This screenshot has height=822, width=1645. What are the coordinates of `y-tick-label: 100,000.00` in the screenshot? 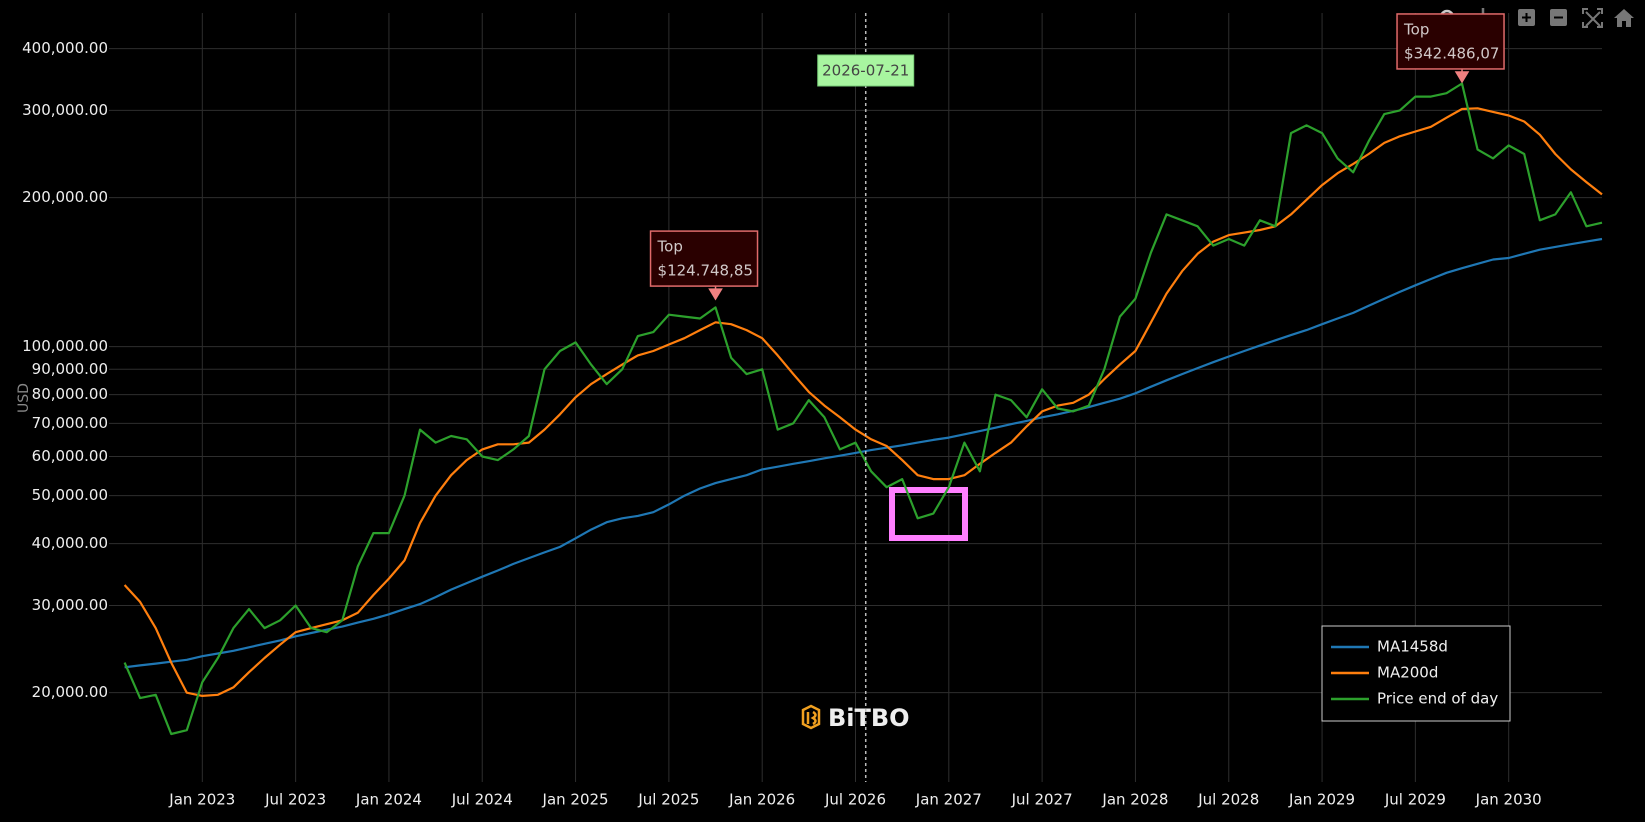 It's located at (65, 346).